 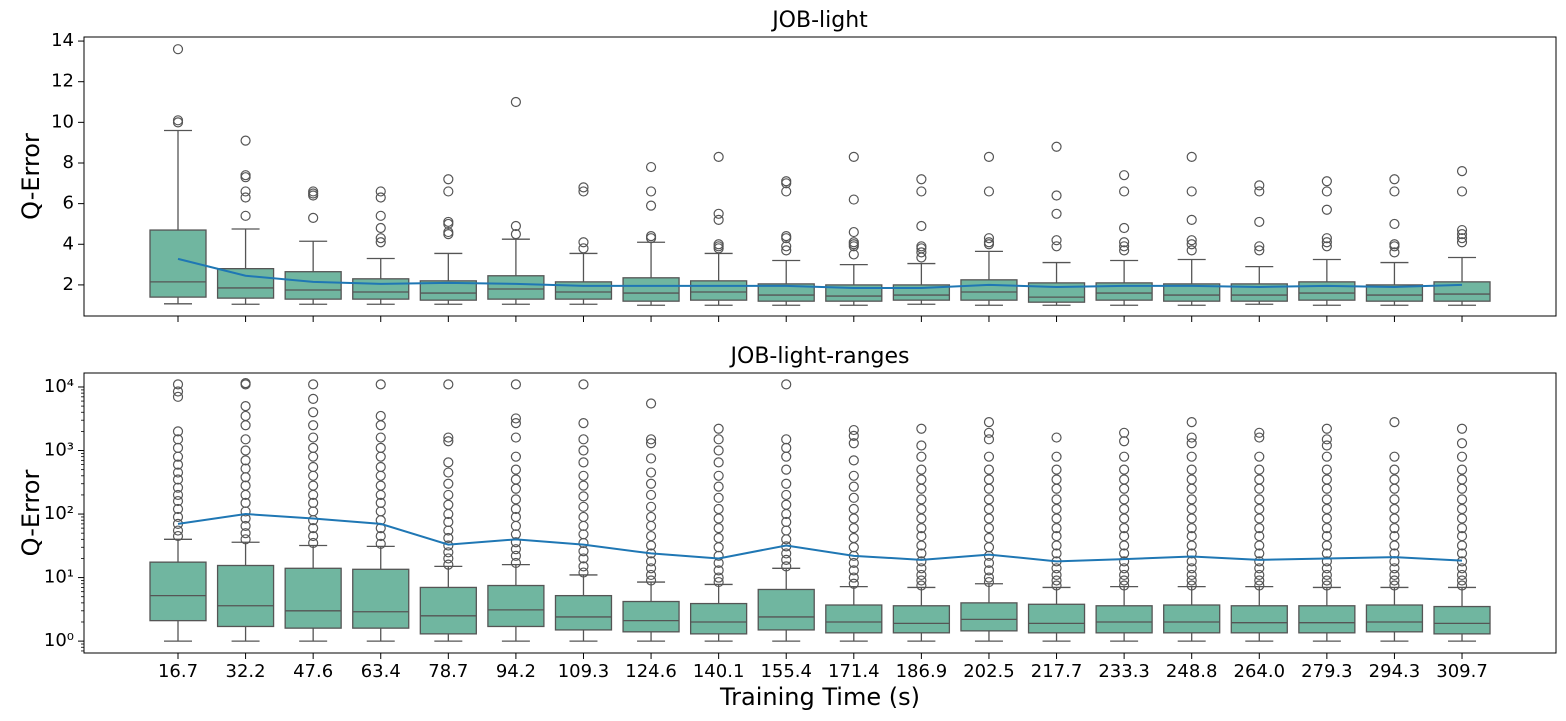 I want to click on y-tick-label: 4, so click(x=68, y=243).